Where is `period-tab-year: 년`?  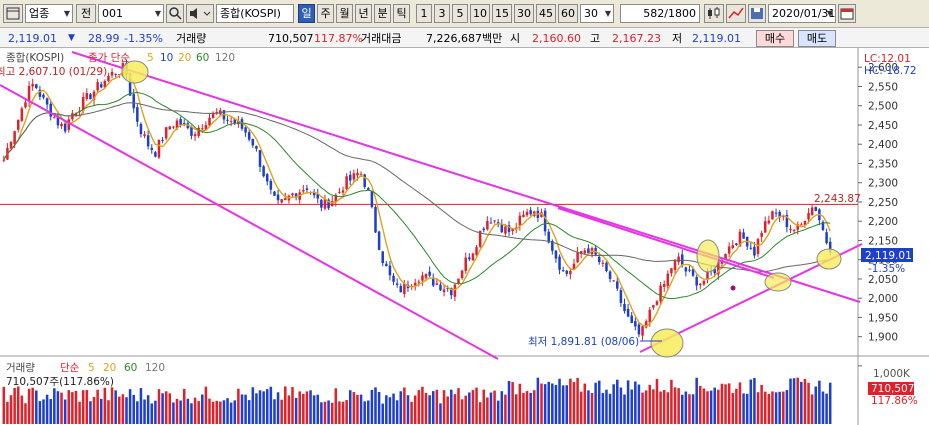 period-tab-year: 년 is located at coordinates (363, 13).